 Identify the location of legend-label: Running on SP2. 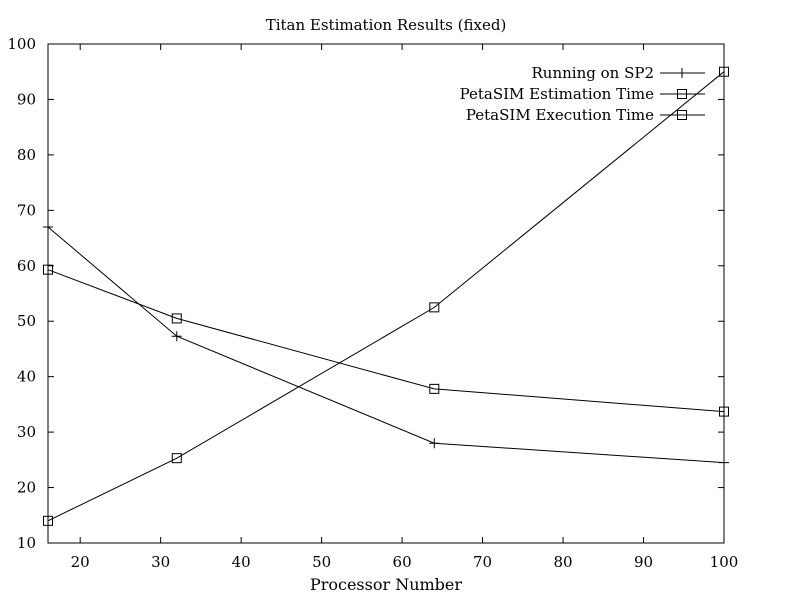
(593, 73).